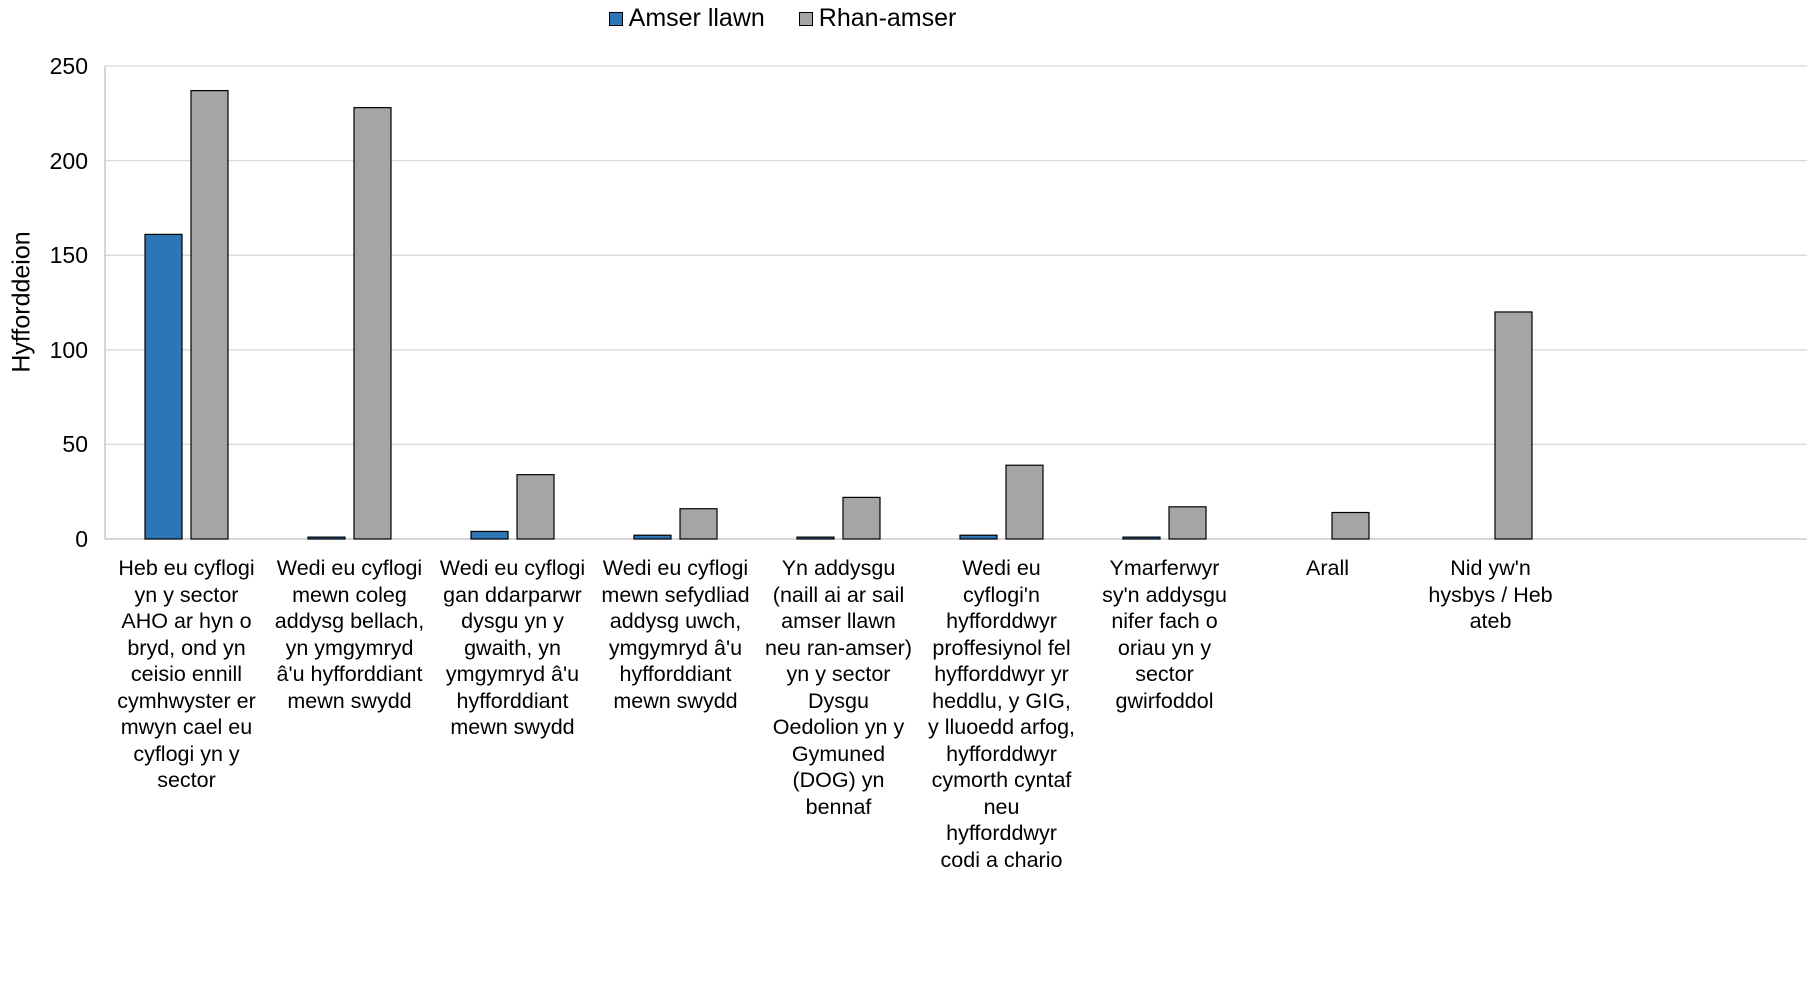 This screenshot has height=1005, width=1807. I want to click on legend-item-part-time: Rhan-amser, so click(877, 18).